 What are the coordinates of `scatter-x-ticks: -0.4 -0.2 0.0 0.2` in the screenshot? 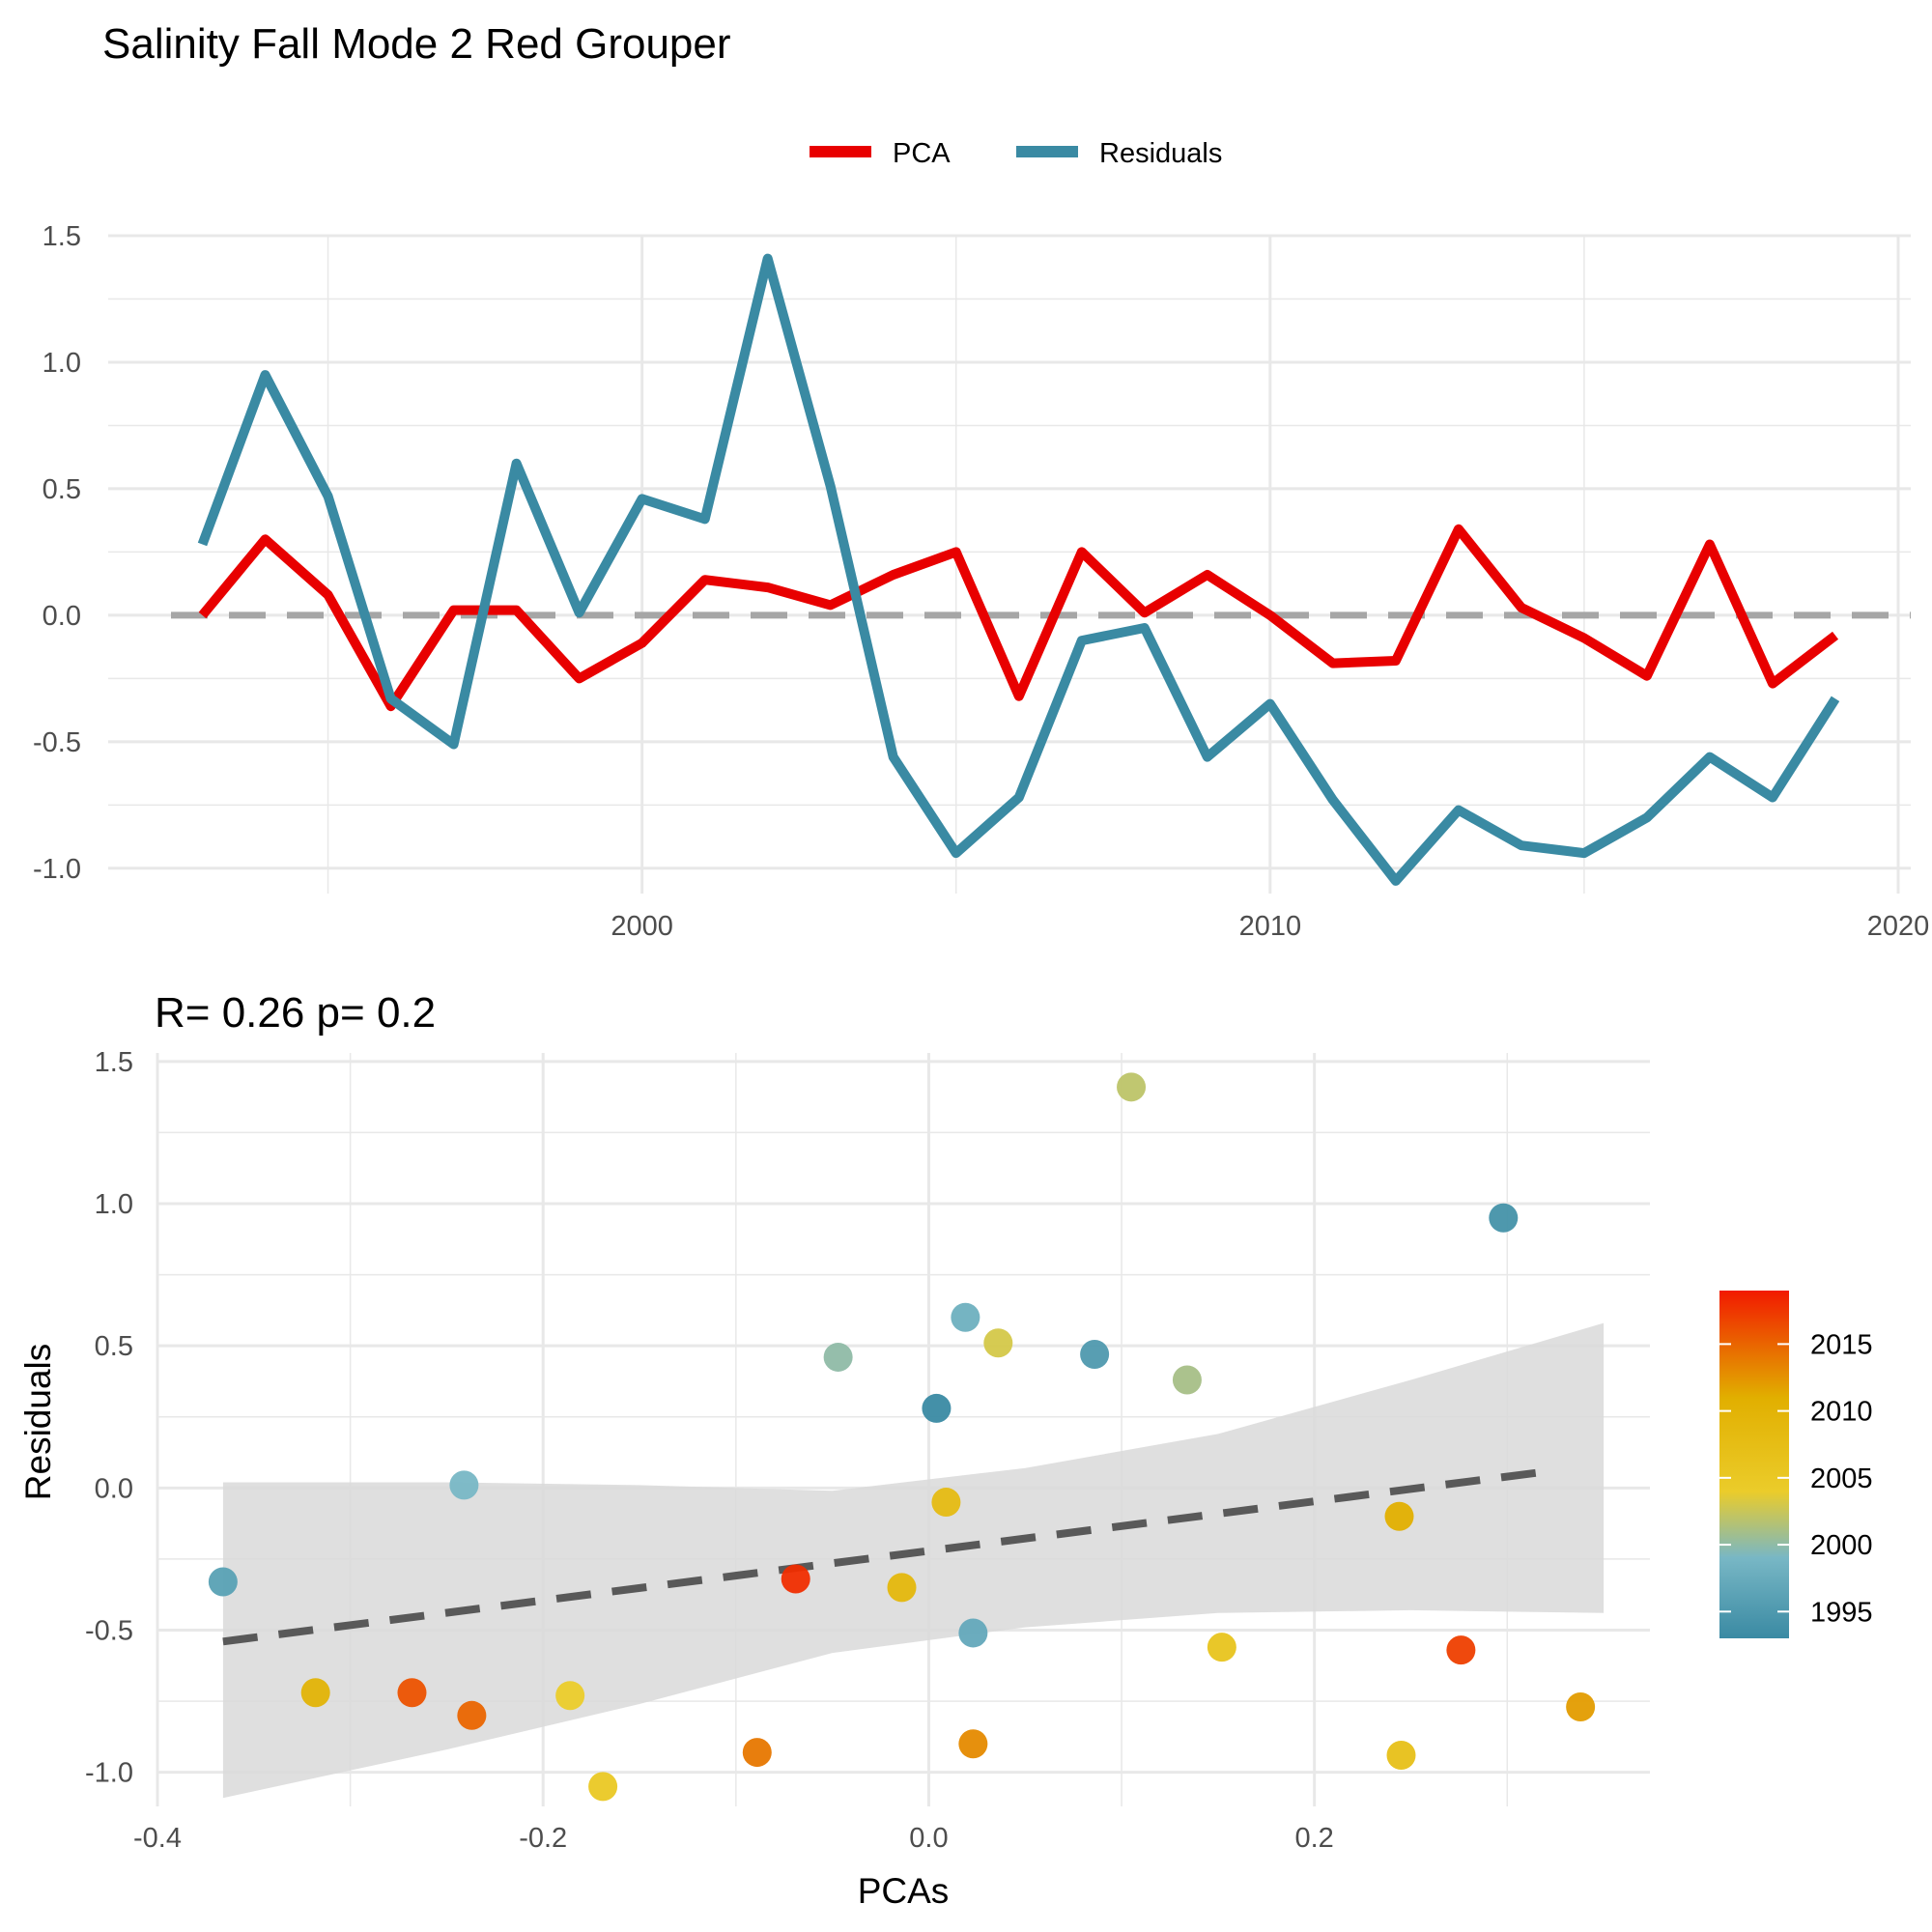 It's located at (733, 1838).